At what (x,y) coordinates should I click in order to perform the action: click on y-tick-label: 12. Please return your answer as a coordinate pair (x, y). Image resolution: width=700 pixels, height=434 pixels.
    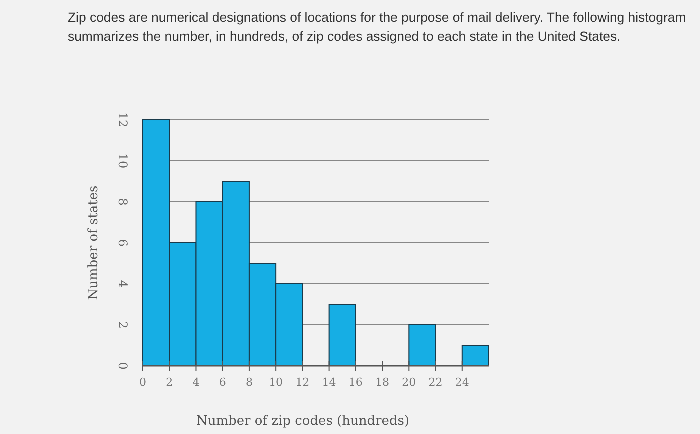
    Looking at the image, I should click on (123, 120).